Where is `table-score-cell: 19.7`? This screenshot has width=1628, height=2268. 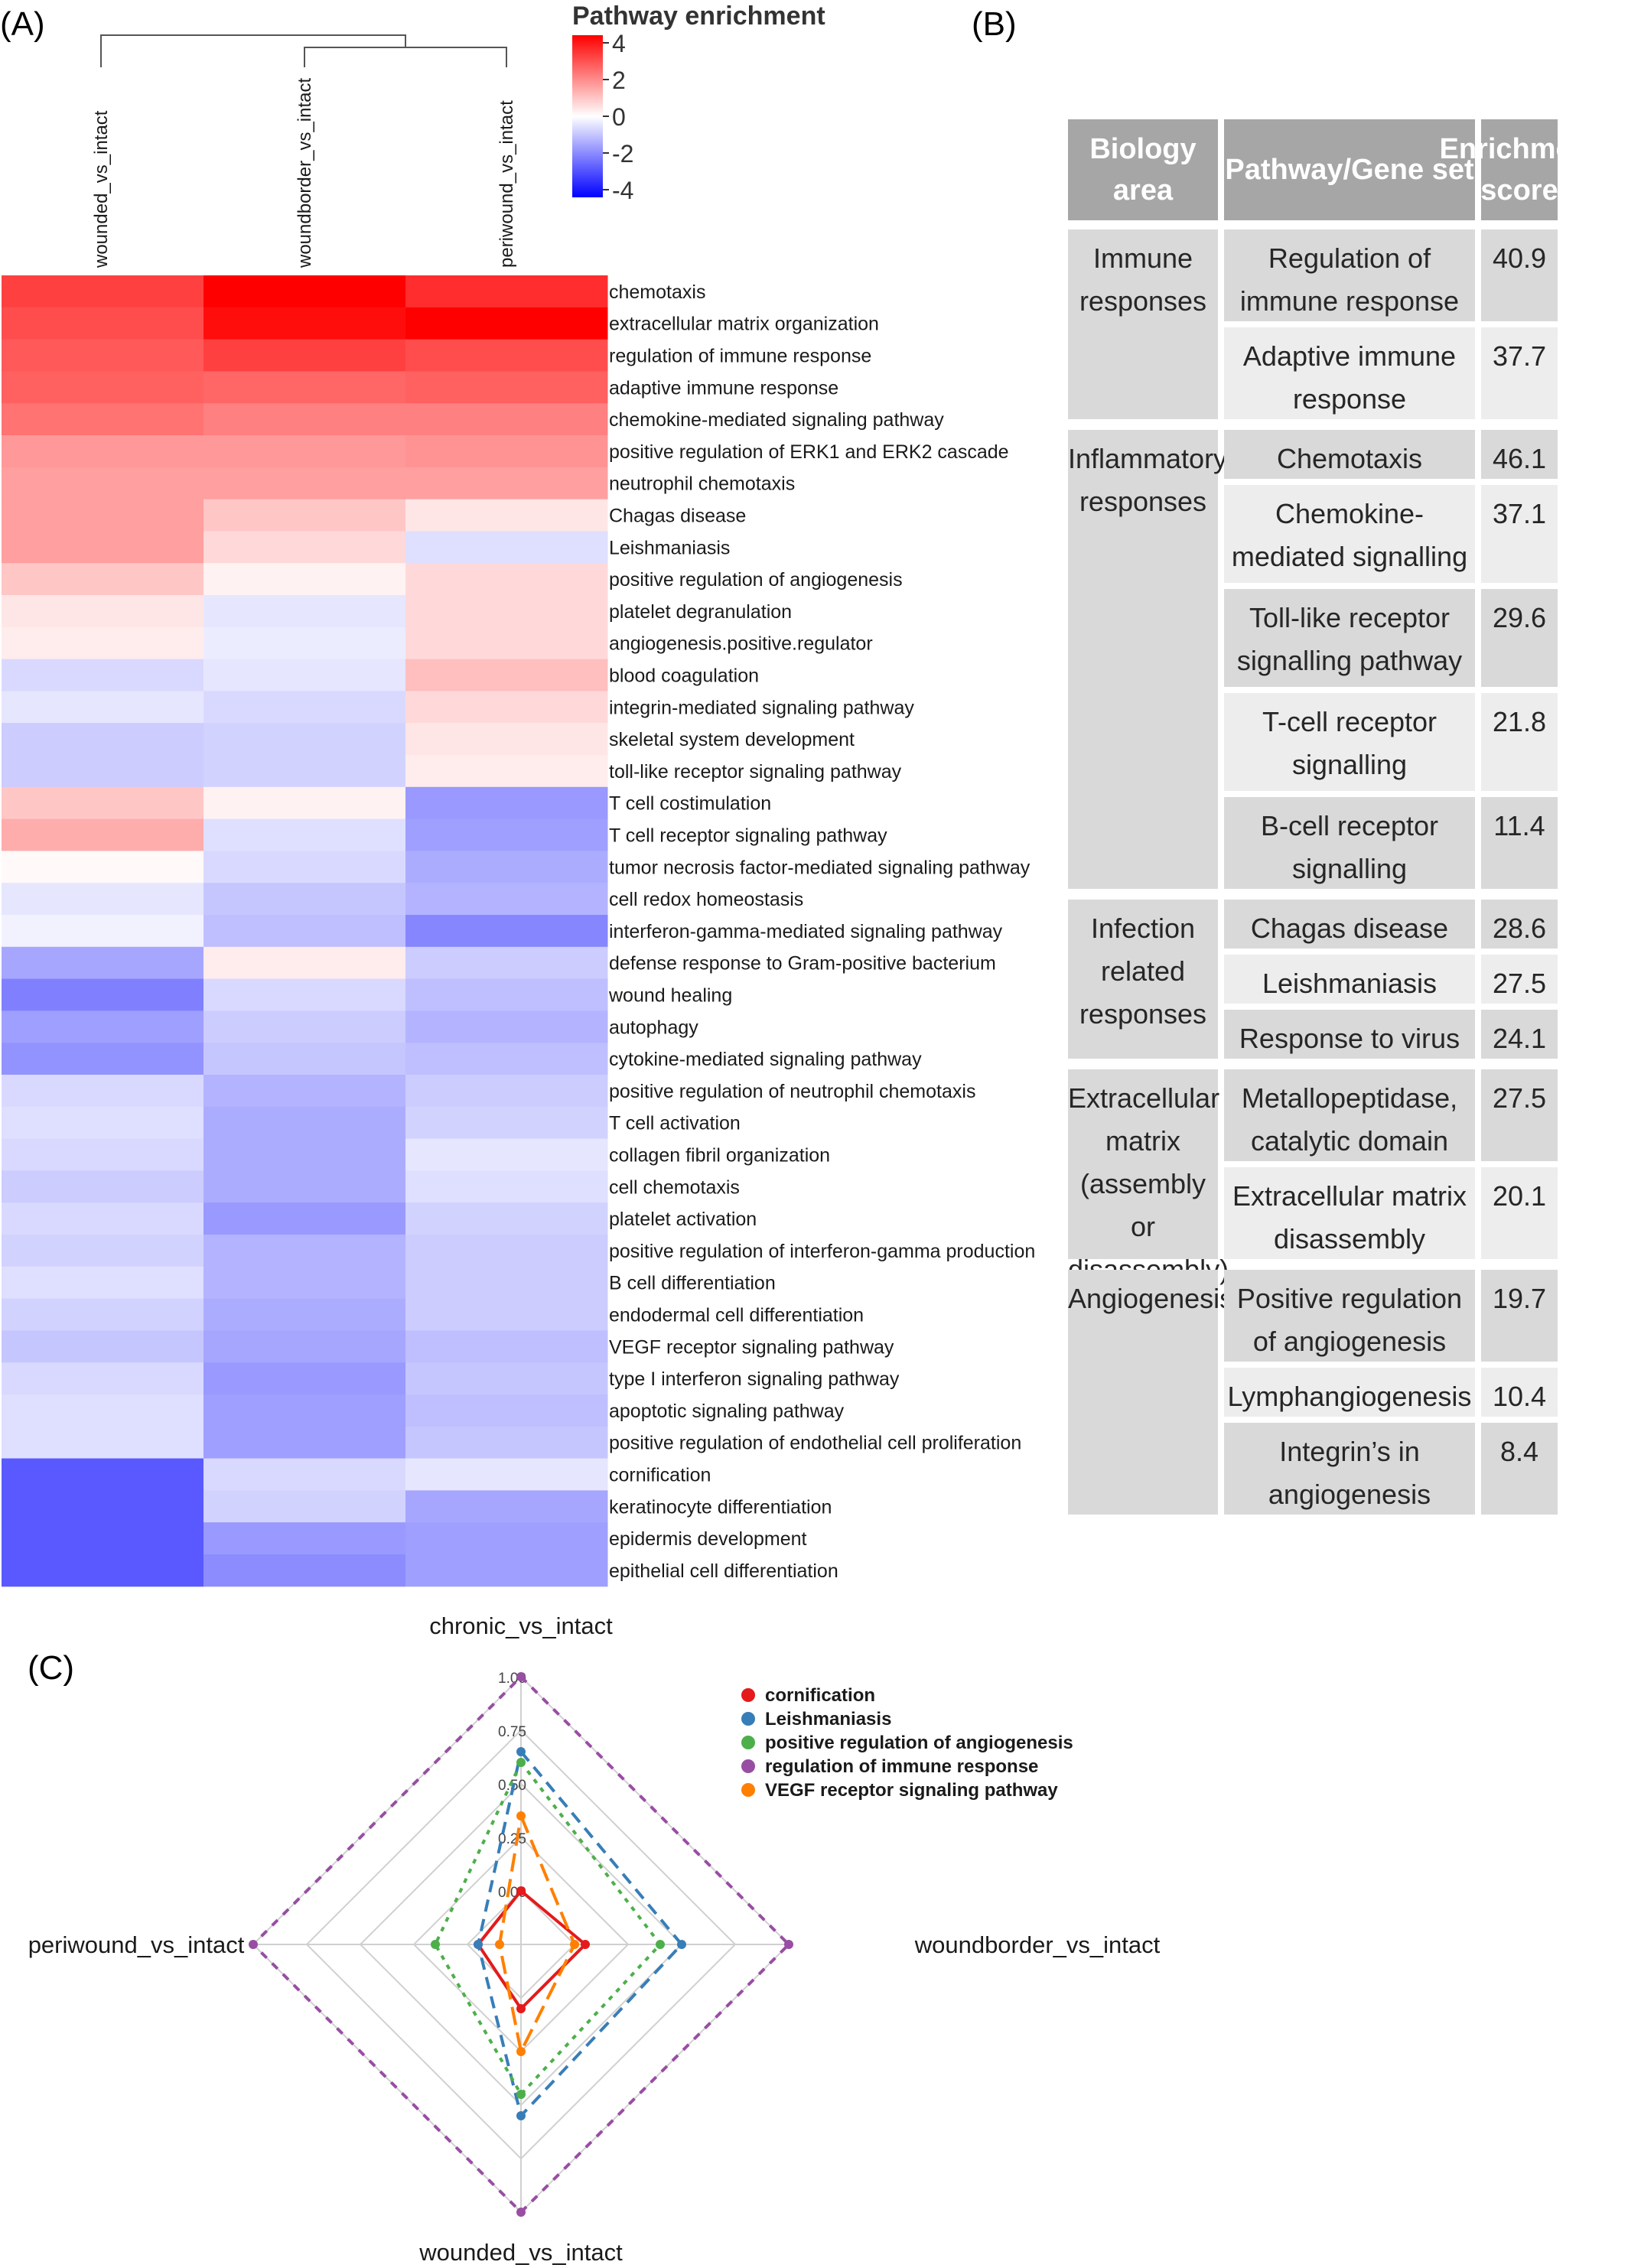
table-score-cell: 19.7 is located at coordinates (1519, 1316).